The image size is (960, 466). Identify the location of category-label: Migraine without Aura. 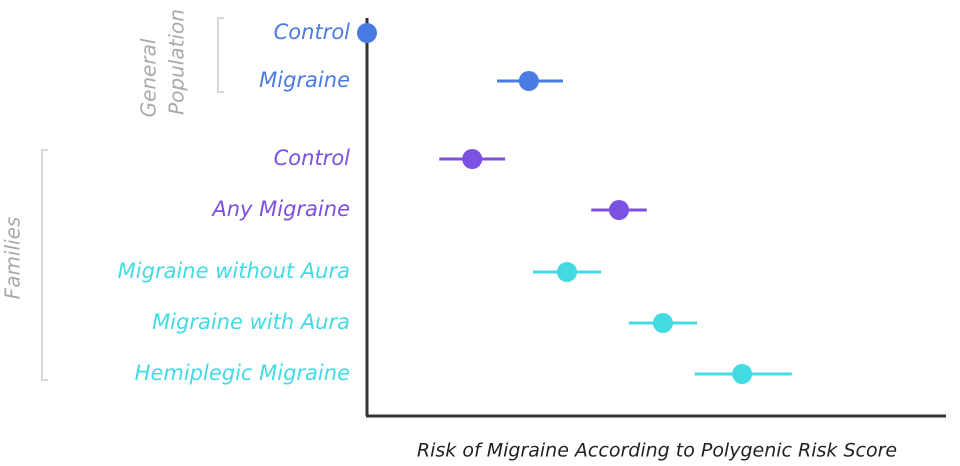
(234, 271).